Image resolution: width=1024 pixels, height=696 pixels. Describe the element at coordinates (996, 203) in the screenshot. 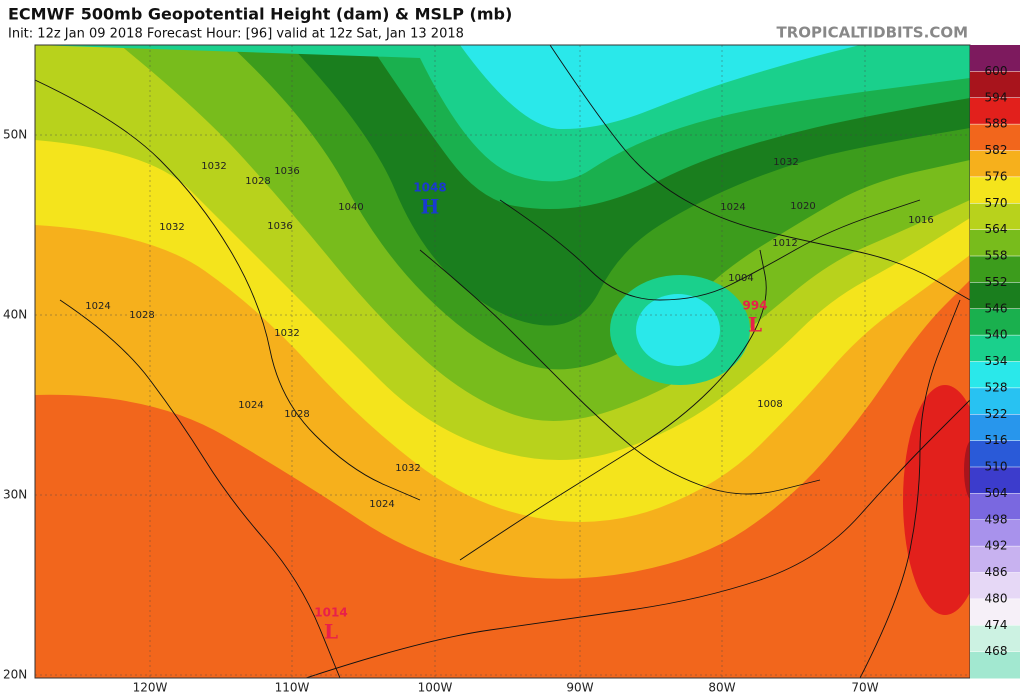

I see `colorbar-label: 570` at that location.